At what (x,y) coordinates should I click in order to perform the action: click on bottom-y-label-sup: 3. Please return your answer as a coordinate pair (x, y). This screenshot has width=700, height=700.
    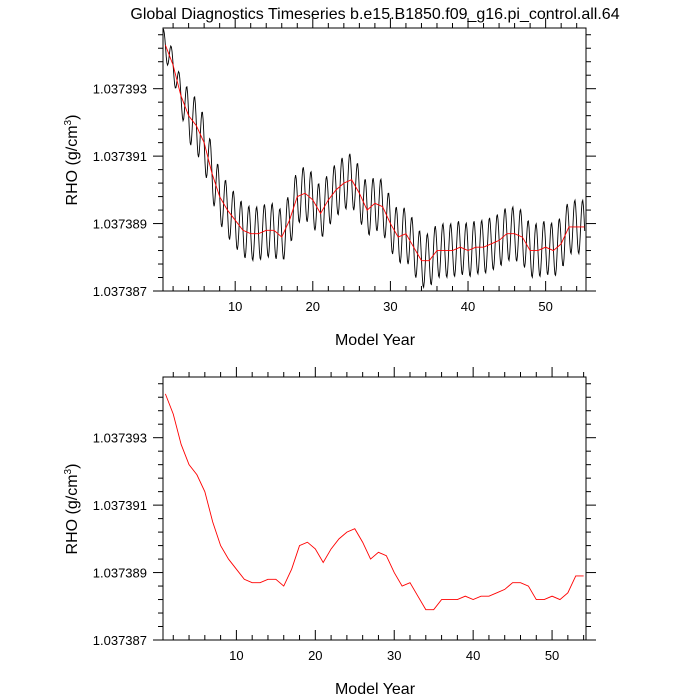
    Looking at the image, I should click on (68, 471).